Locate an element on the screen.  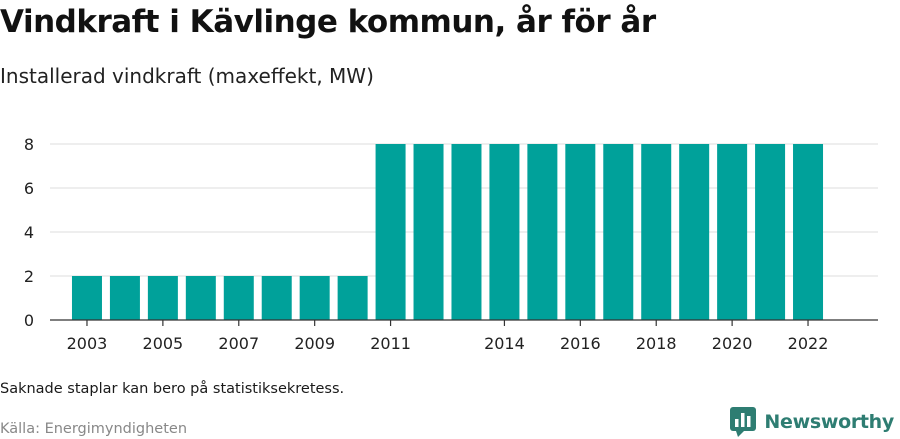
bar-2008 is located at coordinates (276, 298).